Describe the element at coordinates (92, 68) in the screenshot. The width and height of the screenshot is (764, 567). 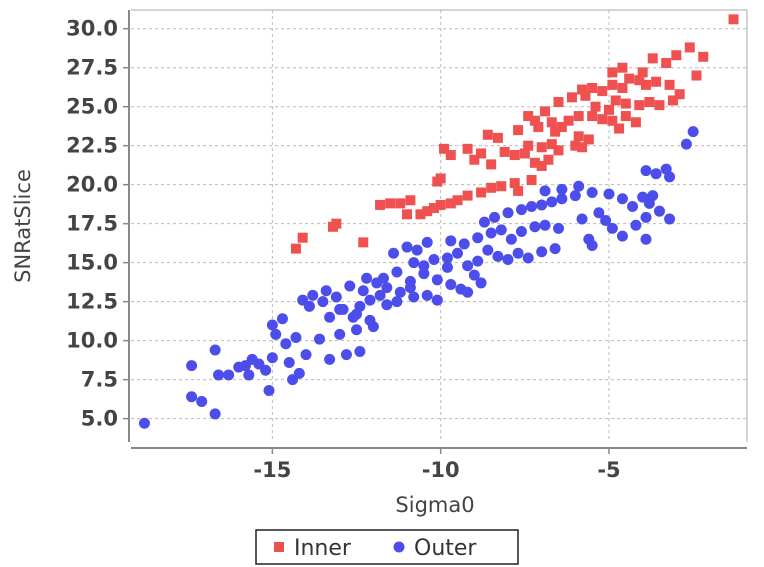
I see `y-tick-label: 27.5` at that location.